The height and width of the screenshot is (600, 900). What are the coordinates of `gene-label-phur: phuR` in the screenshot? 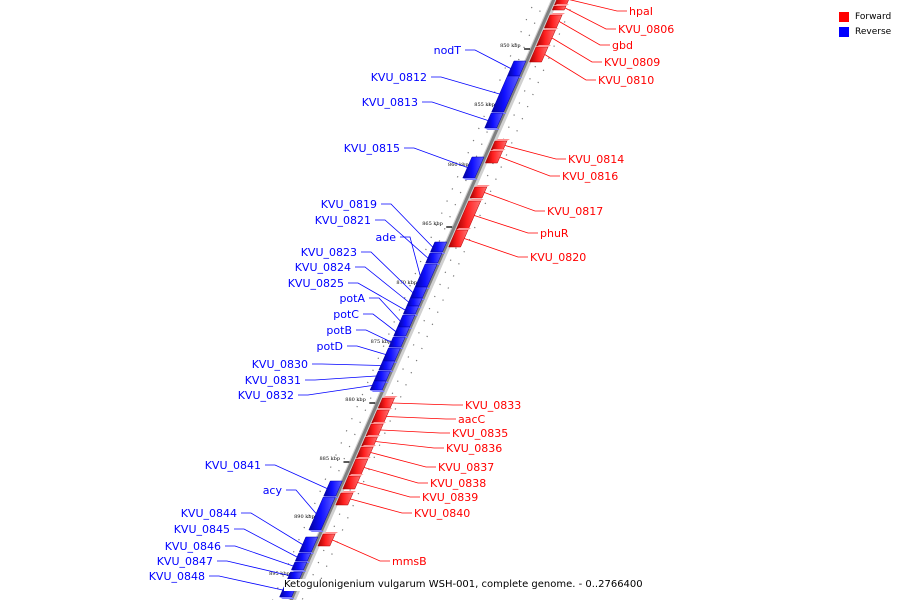 It's located at (554, 233).